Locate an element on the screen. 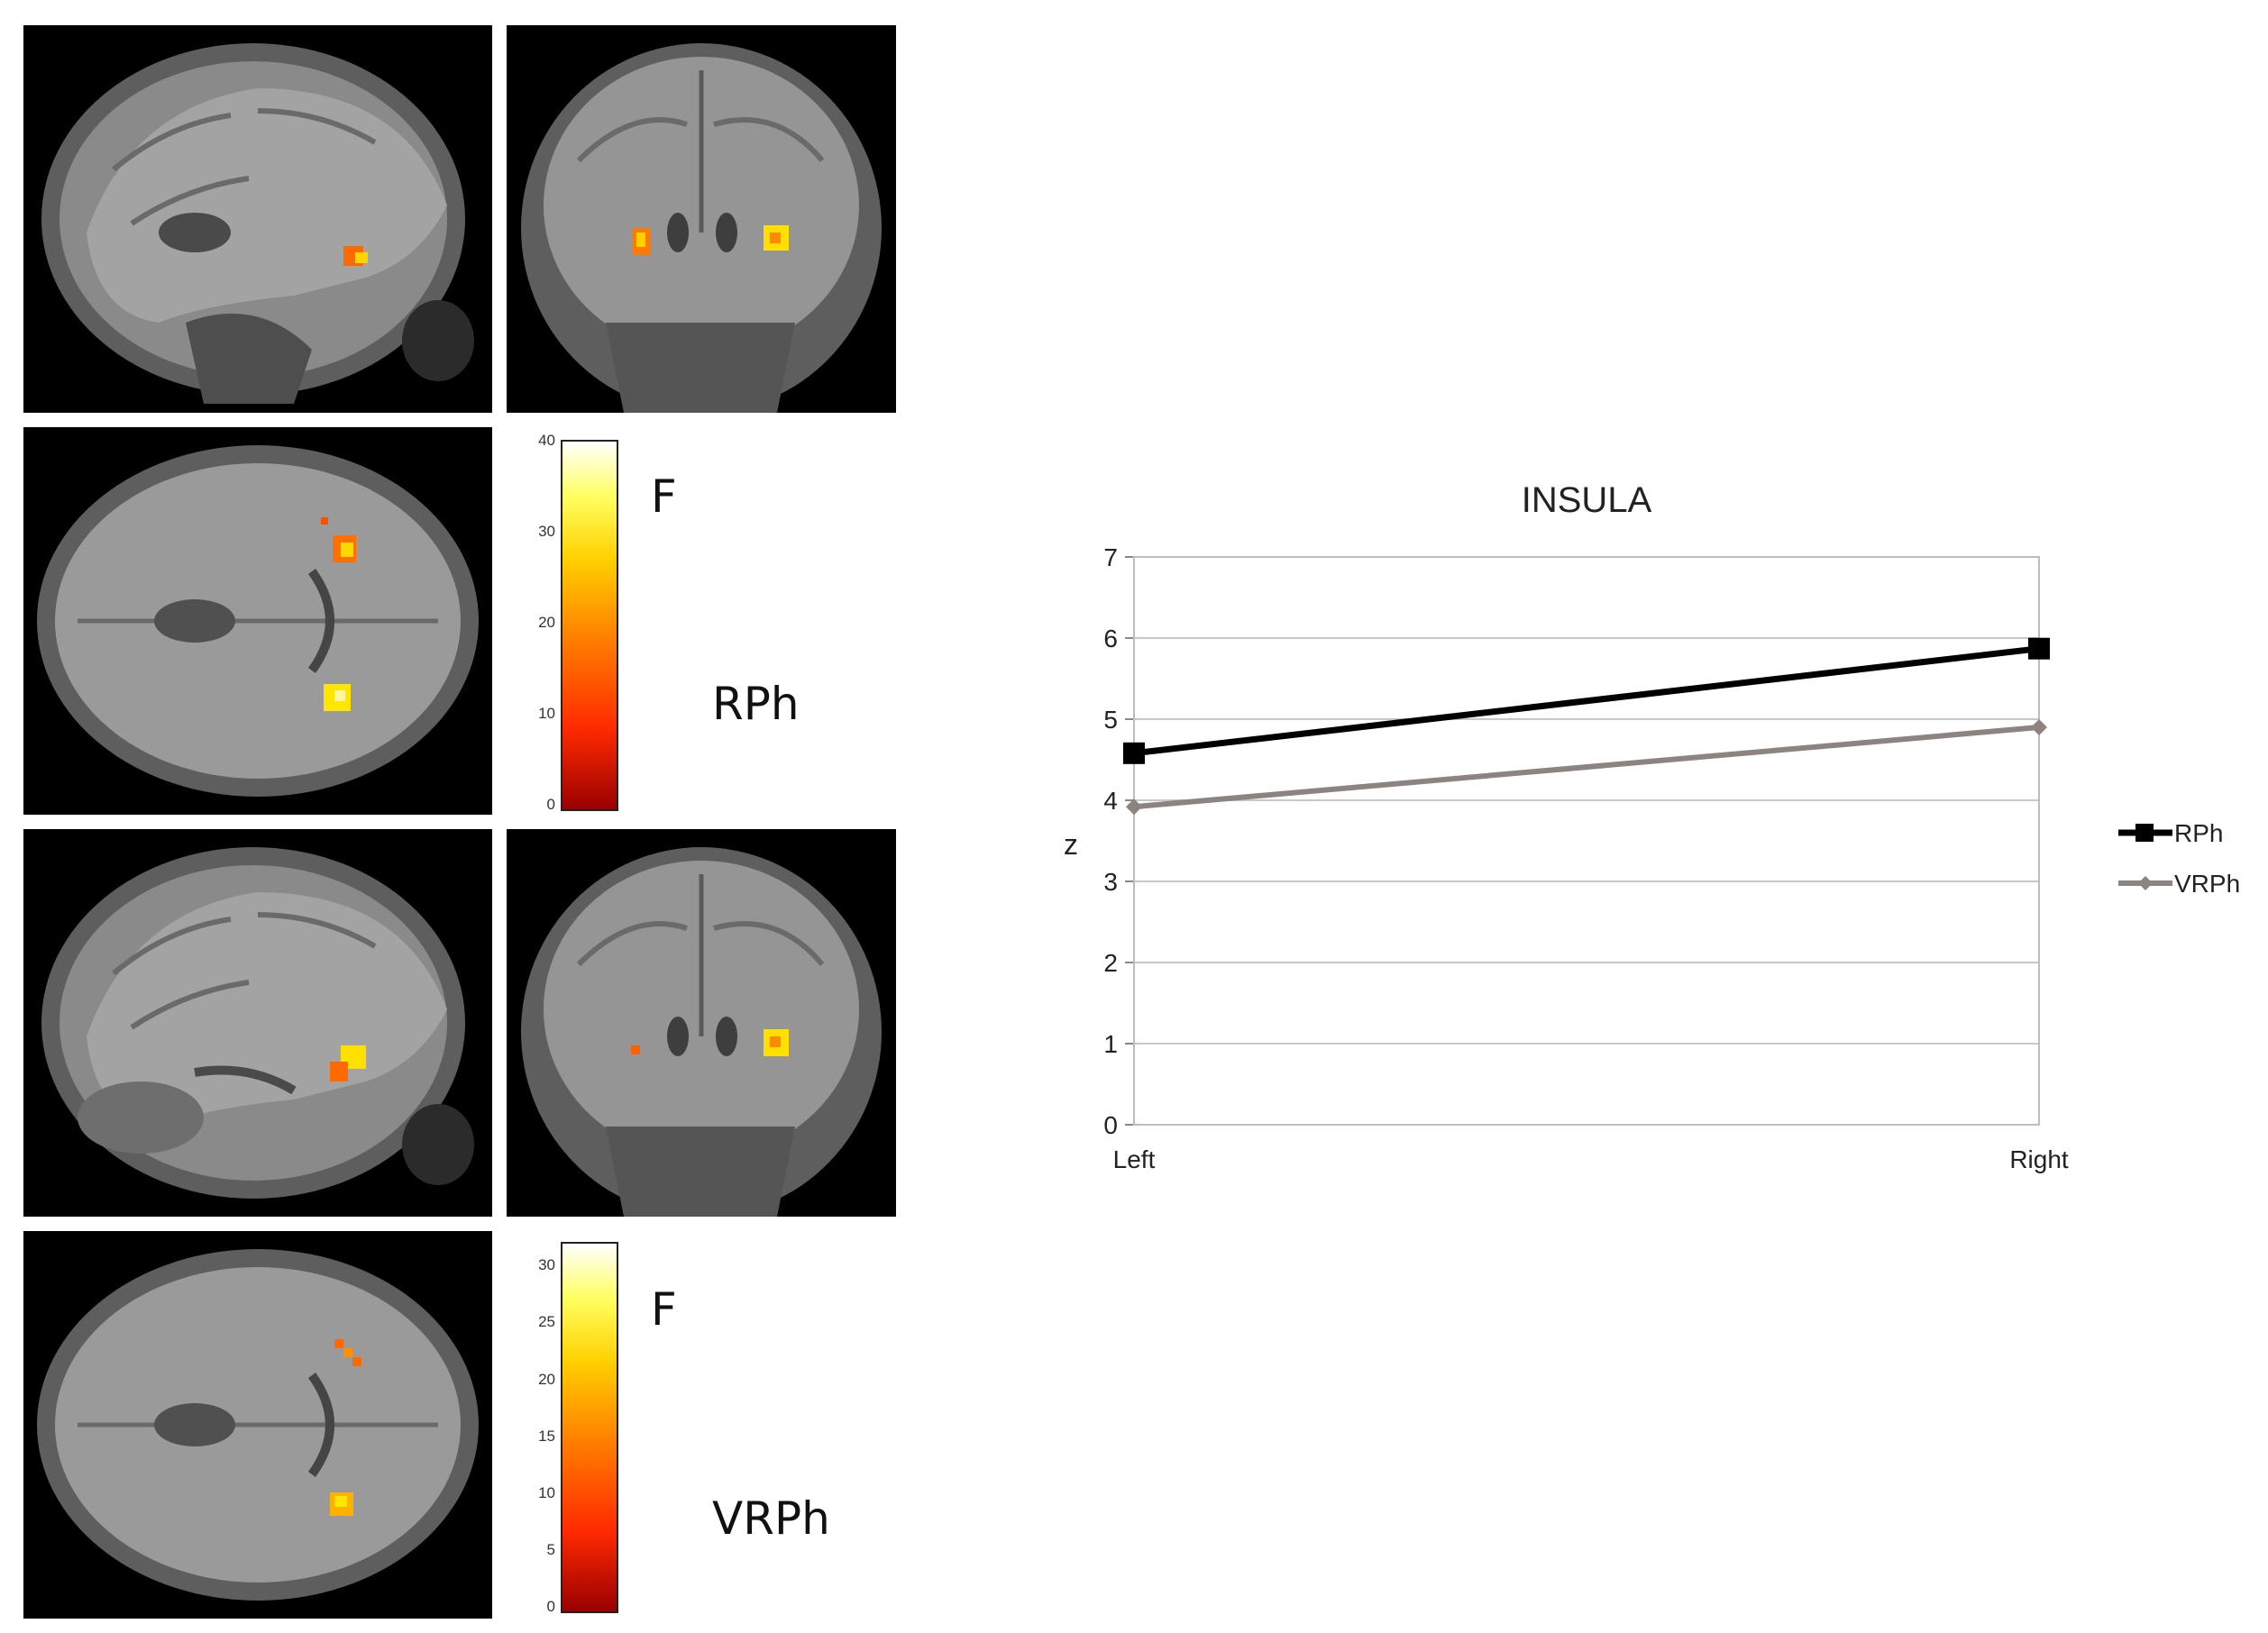 The width and height of the screenshot is (2268, 1633). y-tick-label: 5 is located at coordinates (1111, 720).